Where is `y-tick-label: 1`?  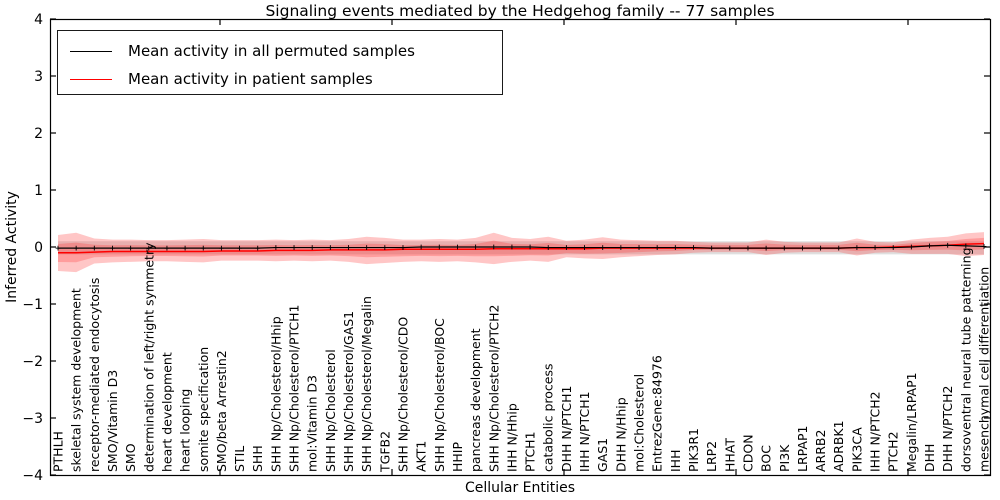
y-tick-label: 1 is located at coordinates (38, 191).